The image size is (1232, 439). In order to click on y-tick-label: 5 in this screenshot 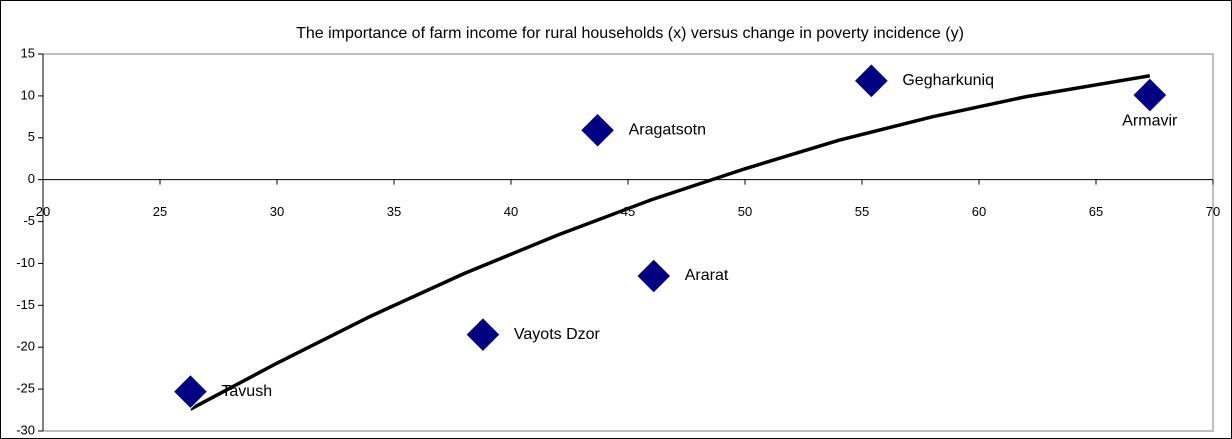, I will do `click(31, 136)`.